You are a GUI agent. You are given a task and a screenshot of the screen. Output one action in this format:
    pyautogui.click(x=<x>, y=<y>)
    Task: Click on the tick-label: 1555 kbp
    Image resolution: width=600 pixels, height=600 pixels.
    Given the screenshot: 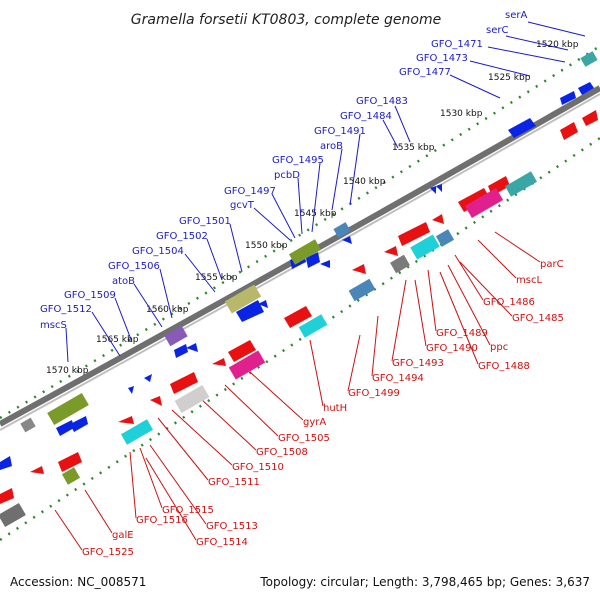 What is the action you would take?
    pyautogui.click(x=216, y=278)
    